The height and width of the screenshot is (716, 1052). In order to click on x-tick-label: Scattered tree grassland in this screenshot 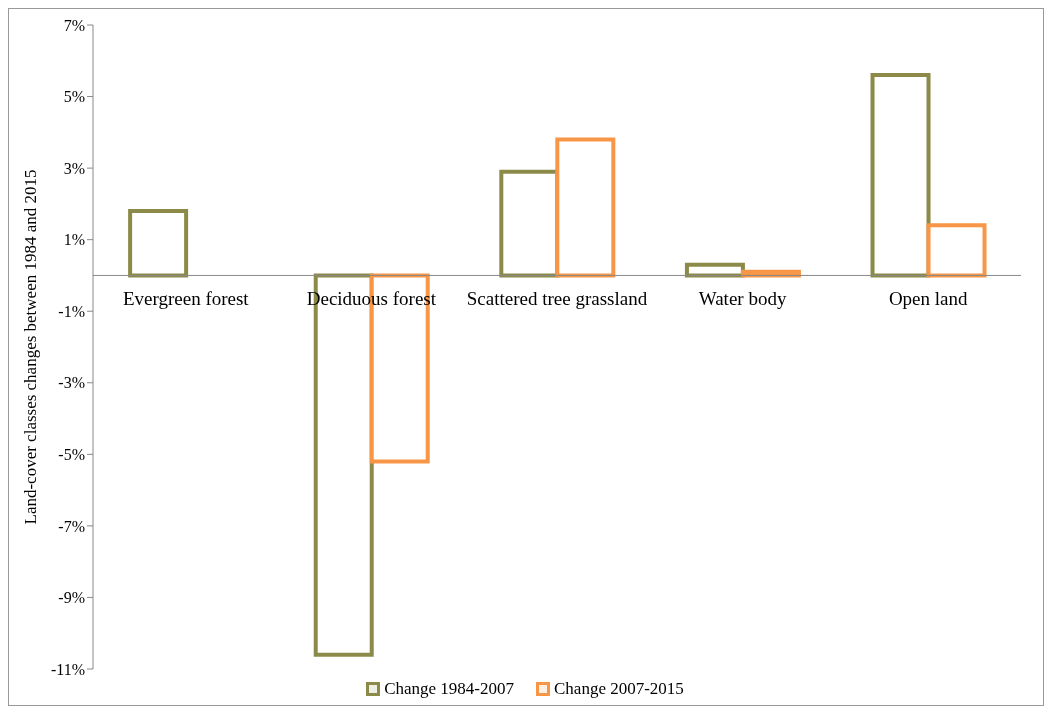, I will do `click(557, 298)`.